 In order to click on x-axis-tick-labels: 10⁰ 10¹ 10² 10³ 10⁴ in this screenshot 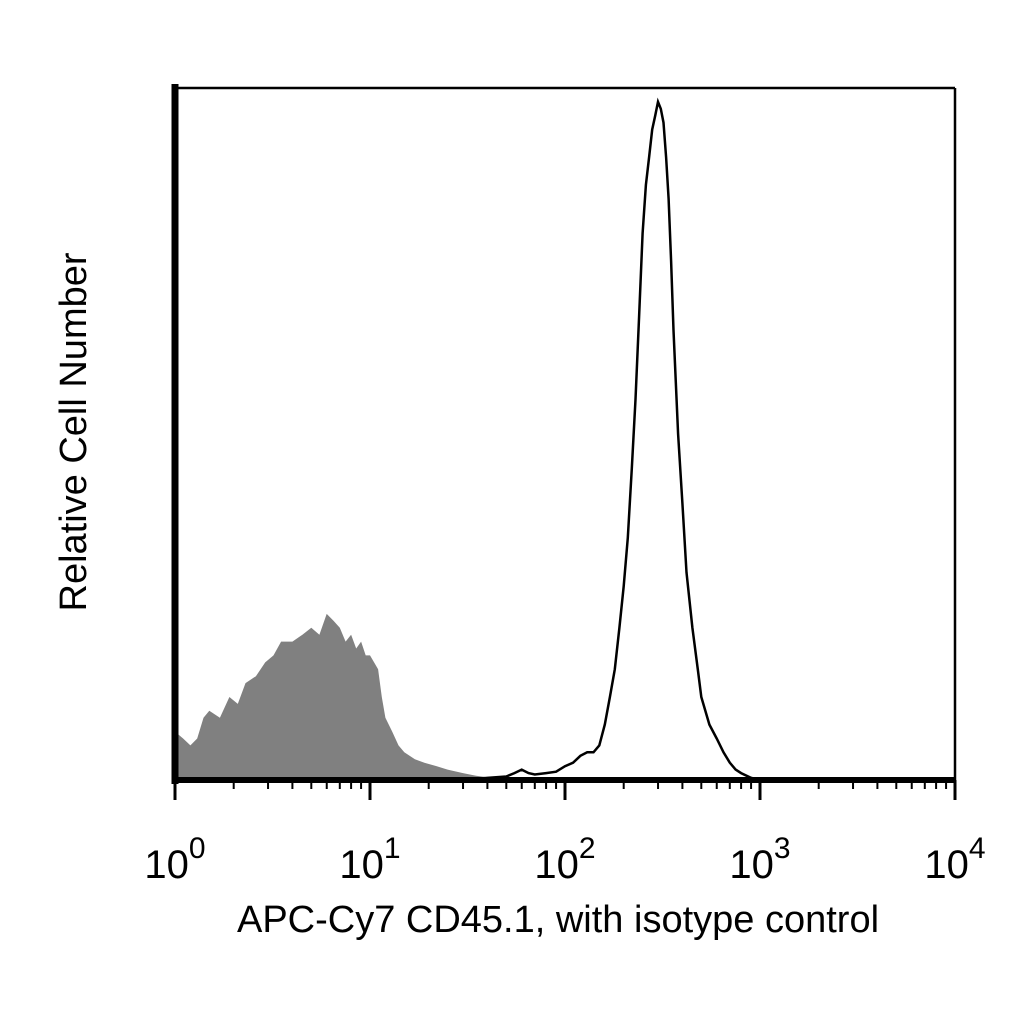, I will do `click(564, 859)`.